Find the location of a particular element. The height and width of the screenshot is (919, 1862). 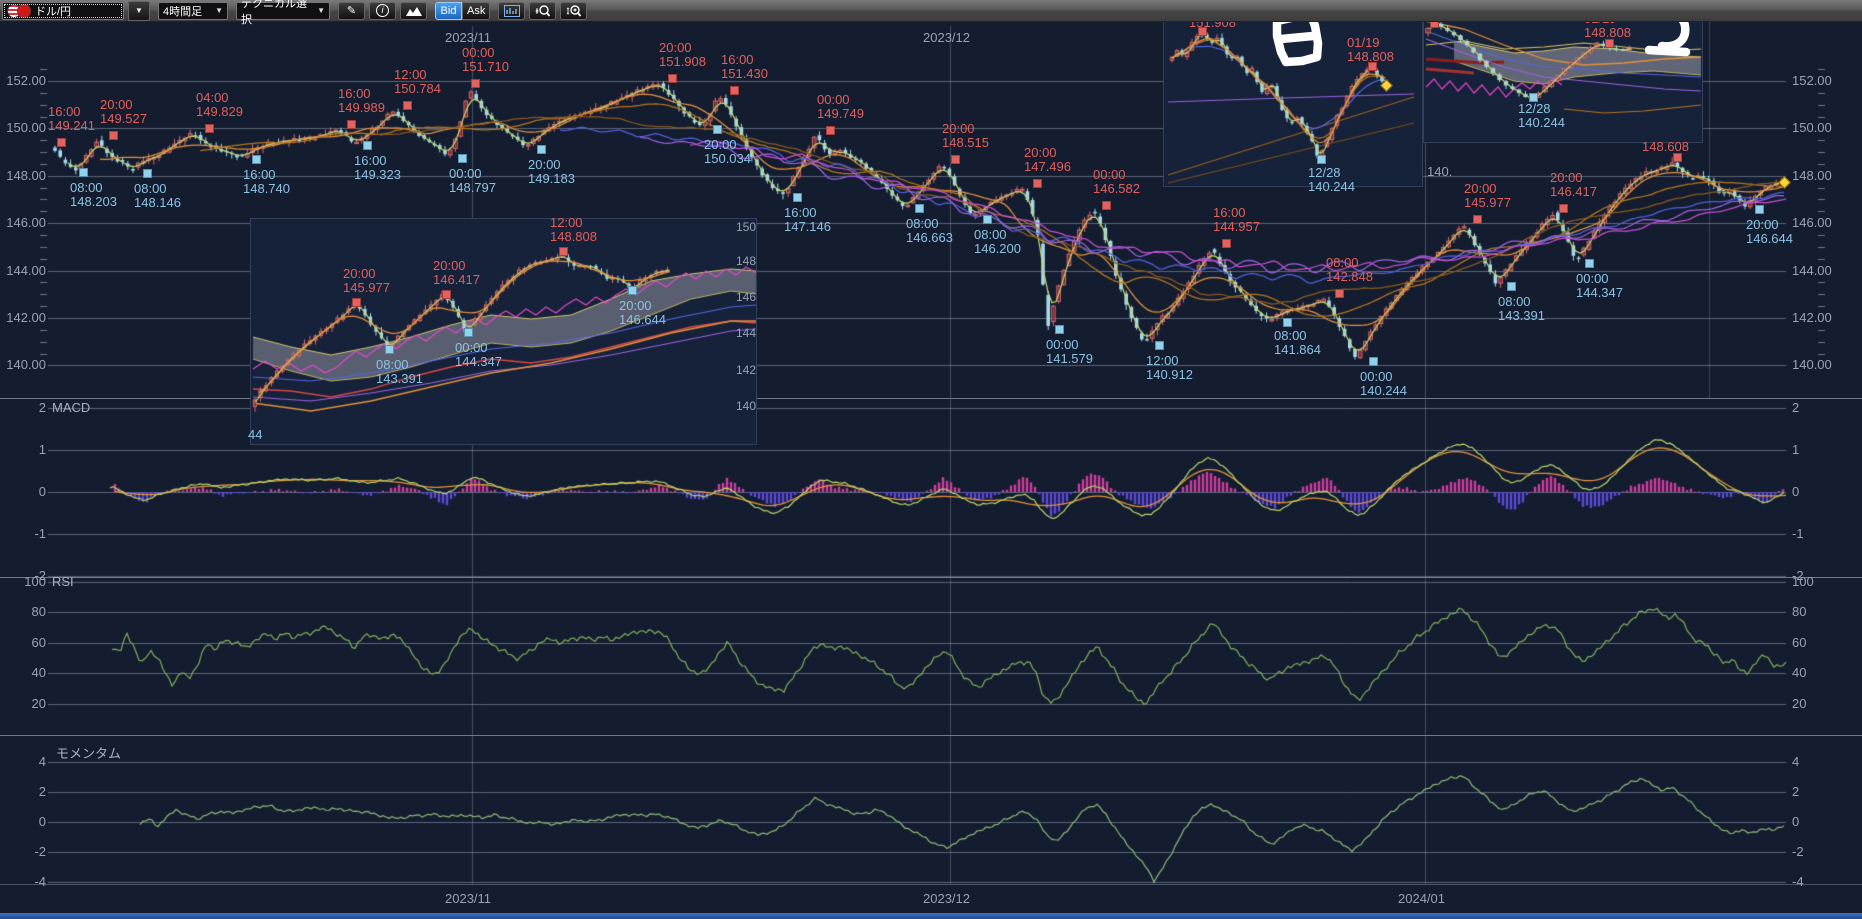

zoom-in-icon is located at coordinates (574, 10).